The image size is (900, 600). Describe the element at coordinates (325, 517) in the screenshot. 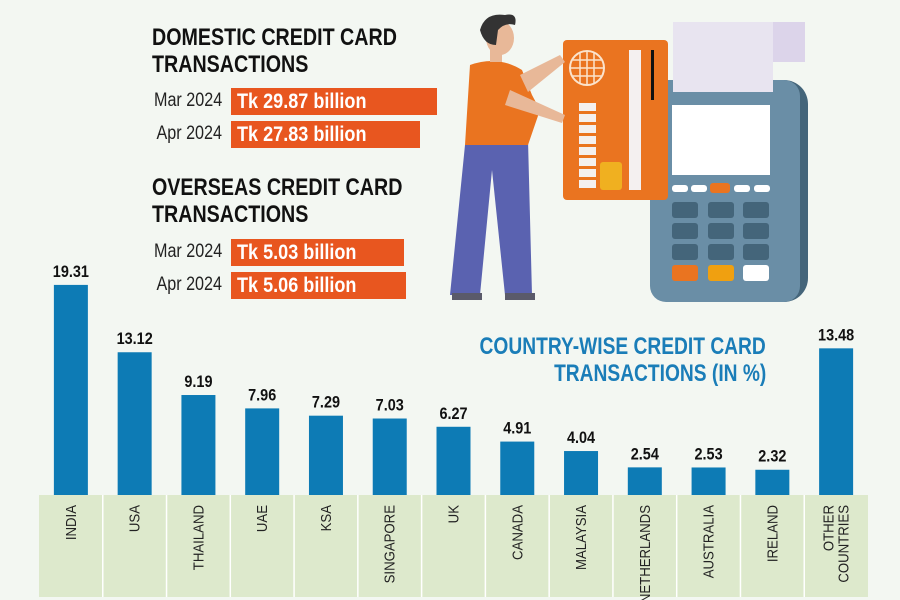

I see `category-label: KSA` at that location.